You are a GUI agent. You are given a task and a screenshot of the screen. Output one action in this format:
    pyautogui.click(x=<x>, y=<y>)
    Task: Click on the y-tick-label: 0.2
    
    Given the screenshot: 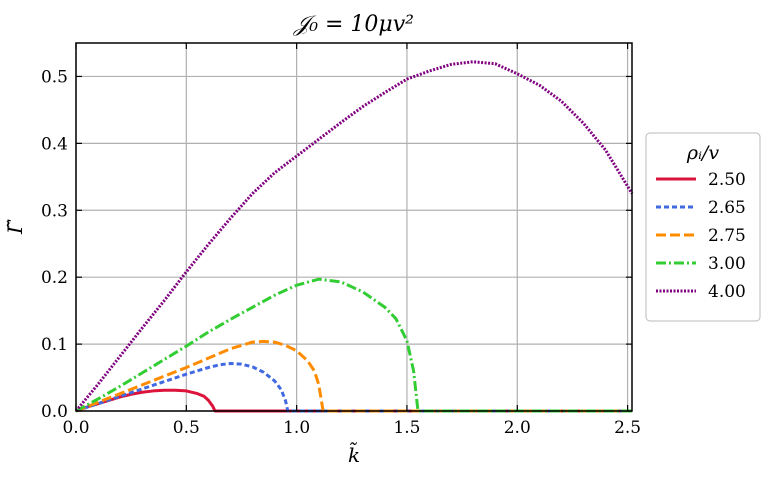 What is the action you would take?
    pyautogui.click(x=54, y=278)
    